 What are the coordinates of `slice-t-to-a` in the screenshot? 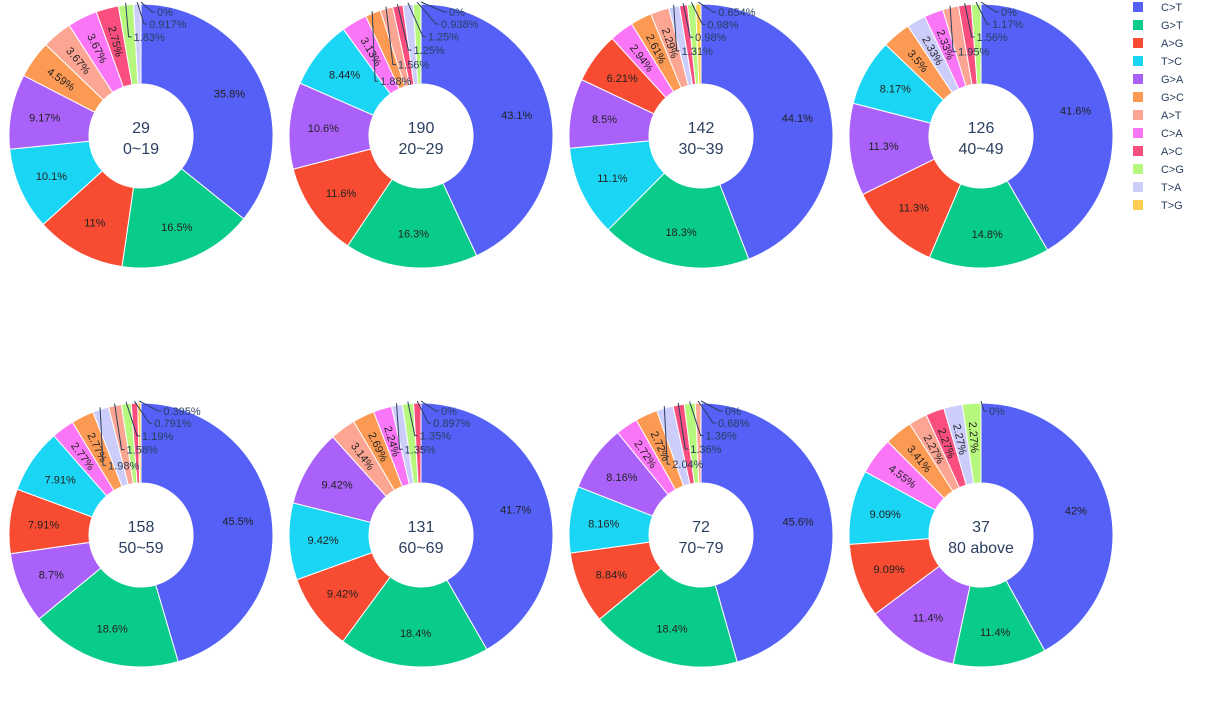 It's located at (137, 44).